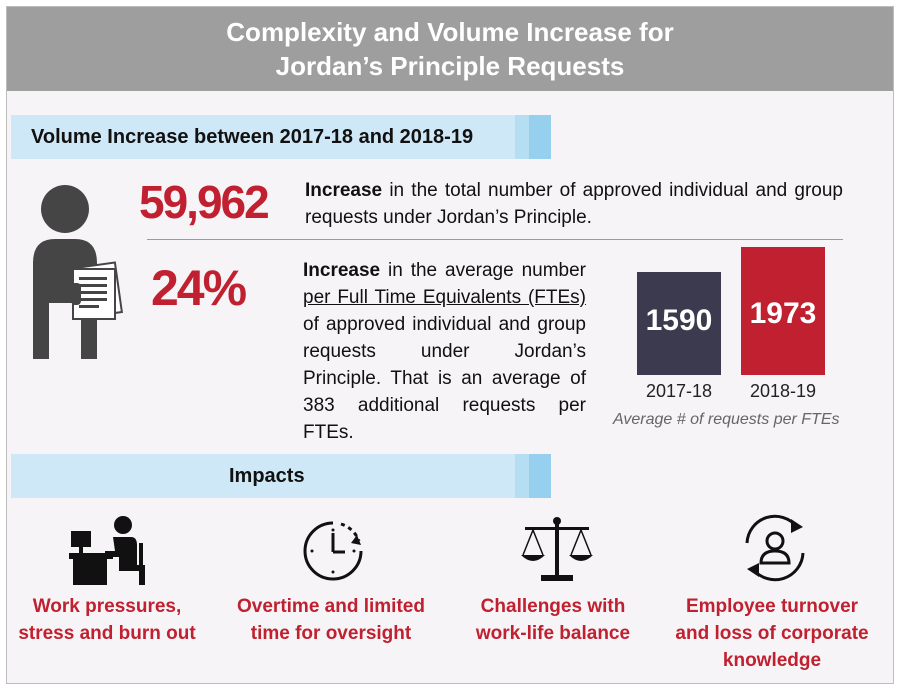 The height and width of the screenshot is (689, 900). What do you see at coordinates (204, 202) in the screenshot?
I see `stat1-value: 59,962` at bounding box center [204, 202].